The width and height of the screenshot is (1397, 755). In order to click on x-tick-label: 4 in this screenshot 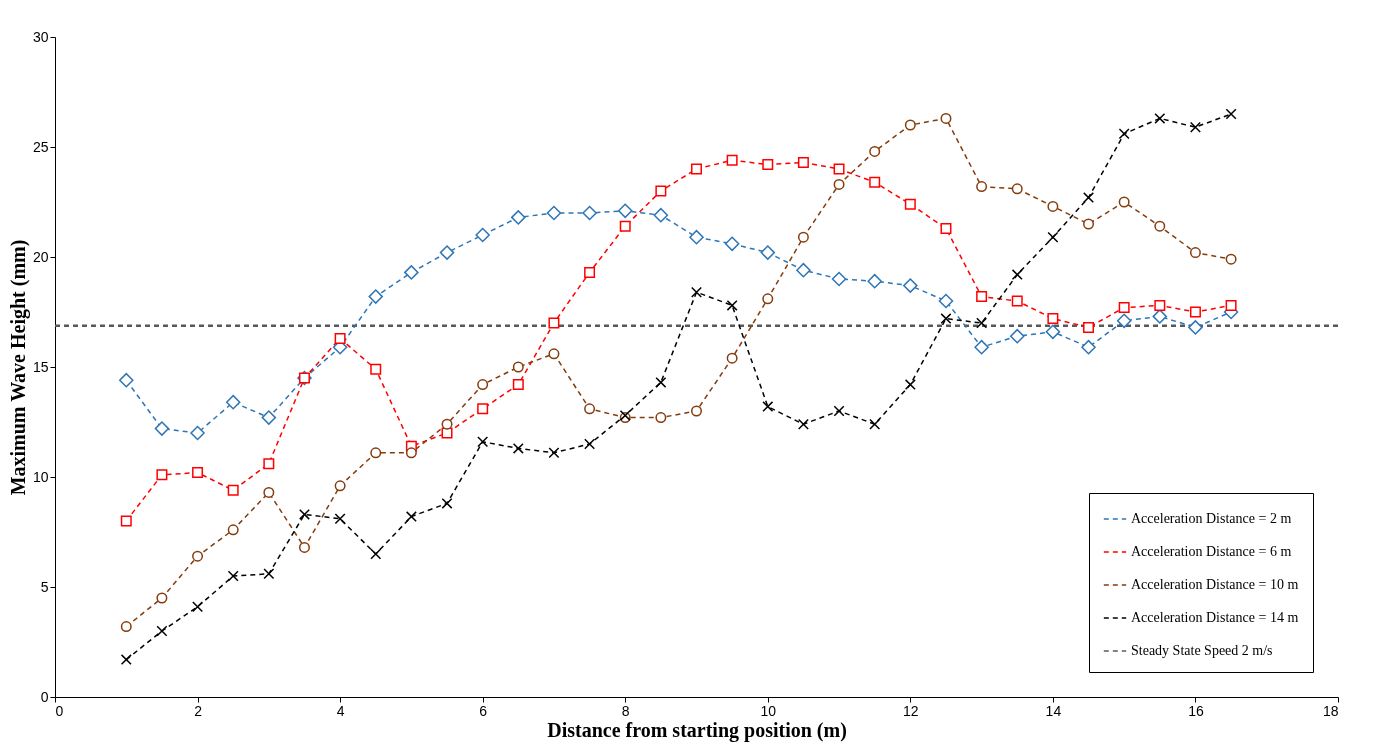, I will do `click(340, 710)`.